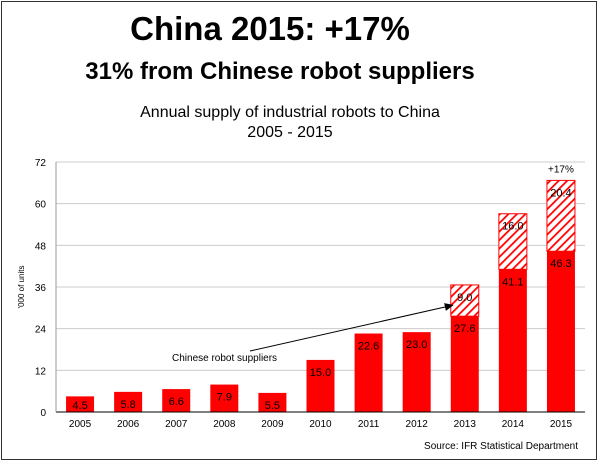 This screenshot has width=600, height=463. What do you see at coordinates (561, 169) in the screenshot?
I see `annotation-growth: +17%` at bounding box center [561, 169].